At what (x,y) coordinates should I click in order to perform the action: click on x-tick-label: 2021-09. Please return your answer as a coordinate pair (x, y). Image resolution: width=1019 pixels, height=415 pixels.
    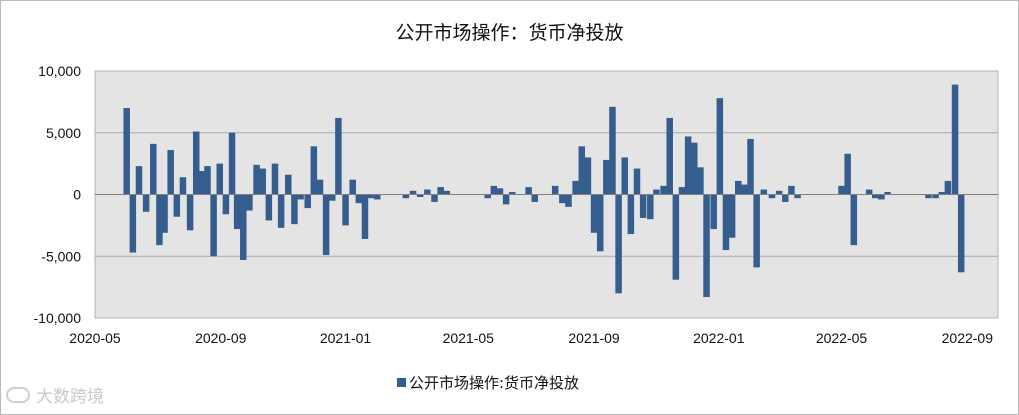
    Looking at the image, I should click on (594, 338).